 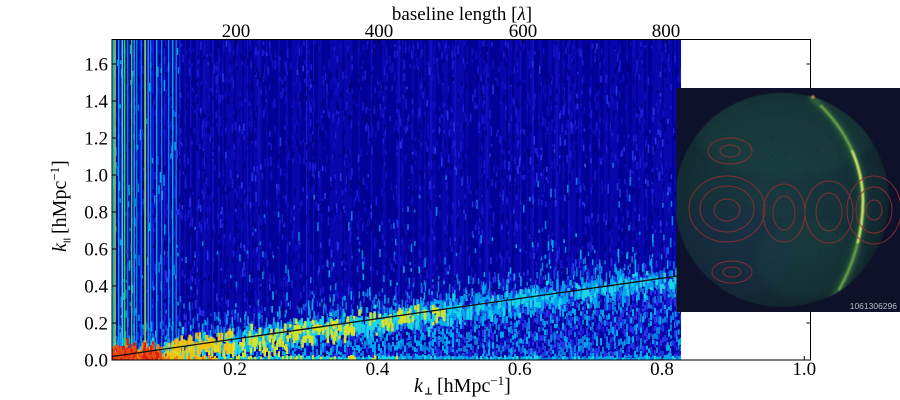 What do you see at coordinates (874, 306) in the screenshot?
I see `svg-text: 1061306296` at bounding box center [874, 306].